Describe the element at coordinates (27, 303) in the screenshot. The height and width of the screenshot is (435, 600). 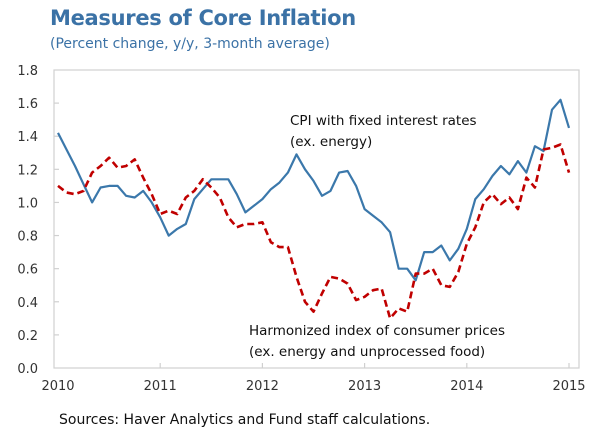
I see `y-tick-label: 0.4` at that location.